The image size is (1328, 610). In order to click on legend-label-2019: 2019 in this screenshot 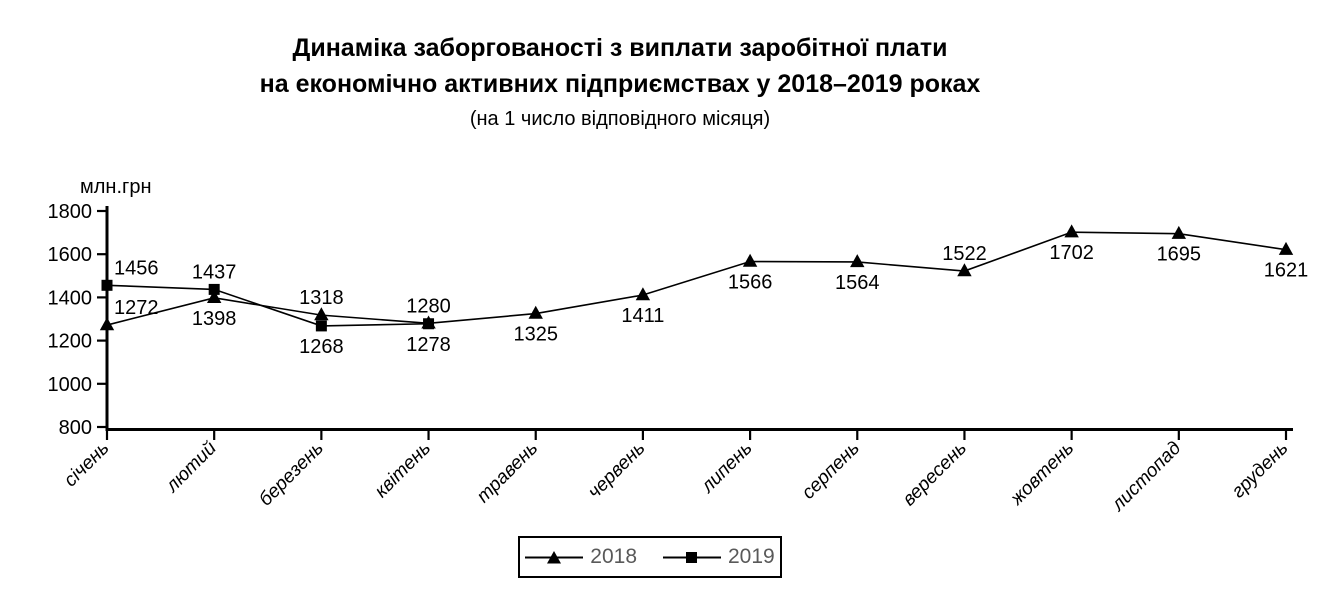, I will do `click(751, 556)`.